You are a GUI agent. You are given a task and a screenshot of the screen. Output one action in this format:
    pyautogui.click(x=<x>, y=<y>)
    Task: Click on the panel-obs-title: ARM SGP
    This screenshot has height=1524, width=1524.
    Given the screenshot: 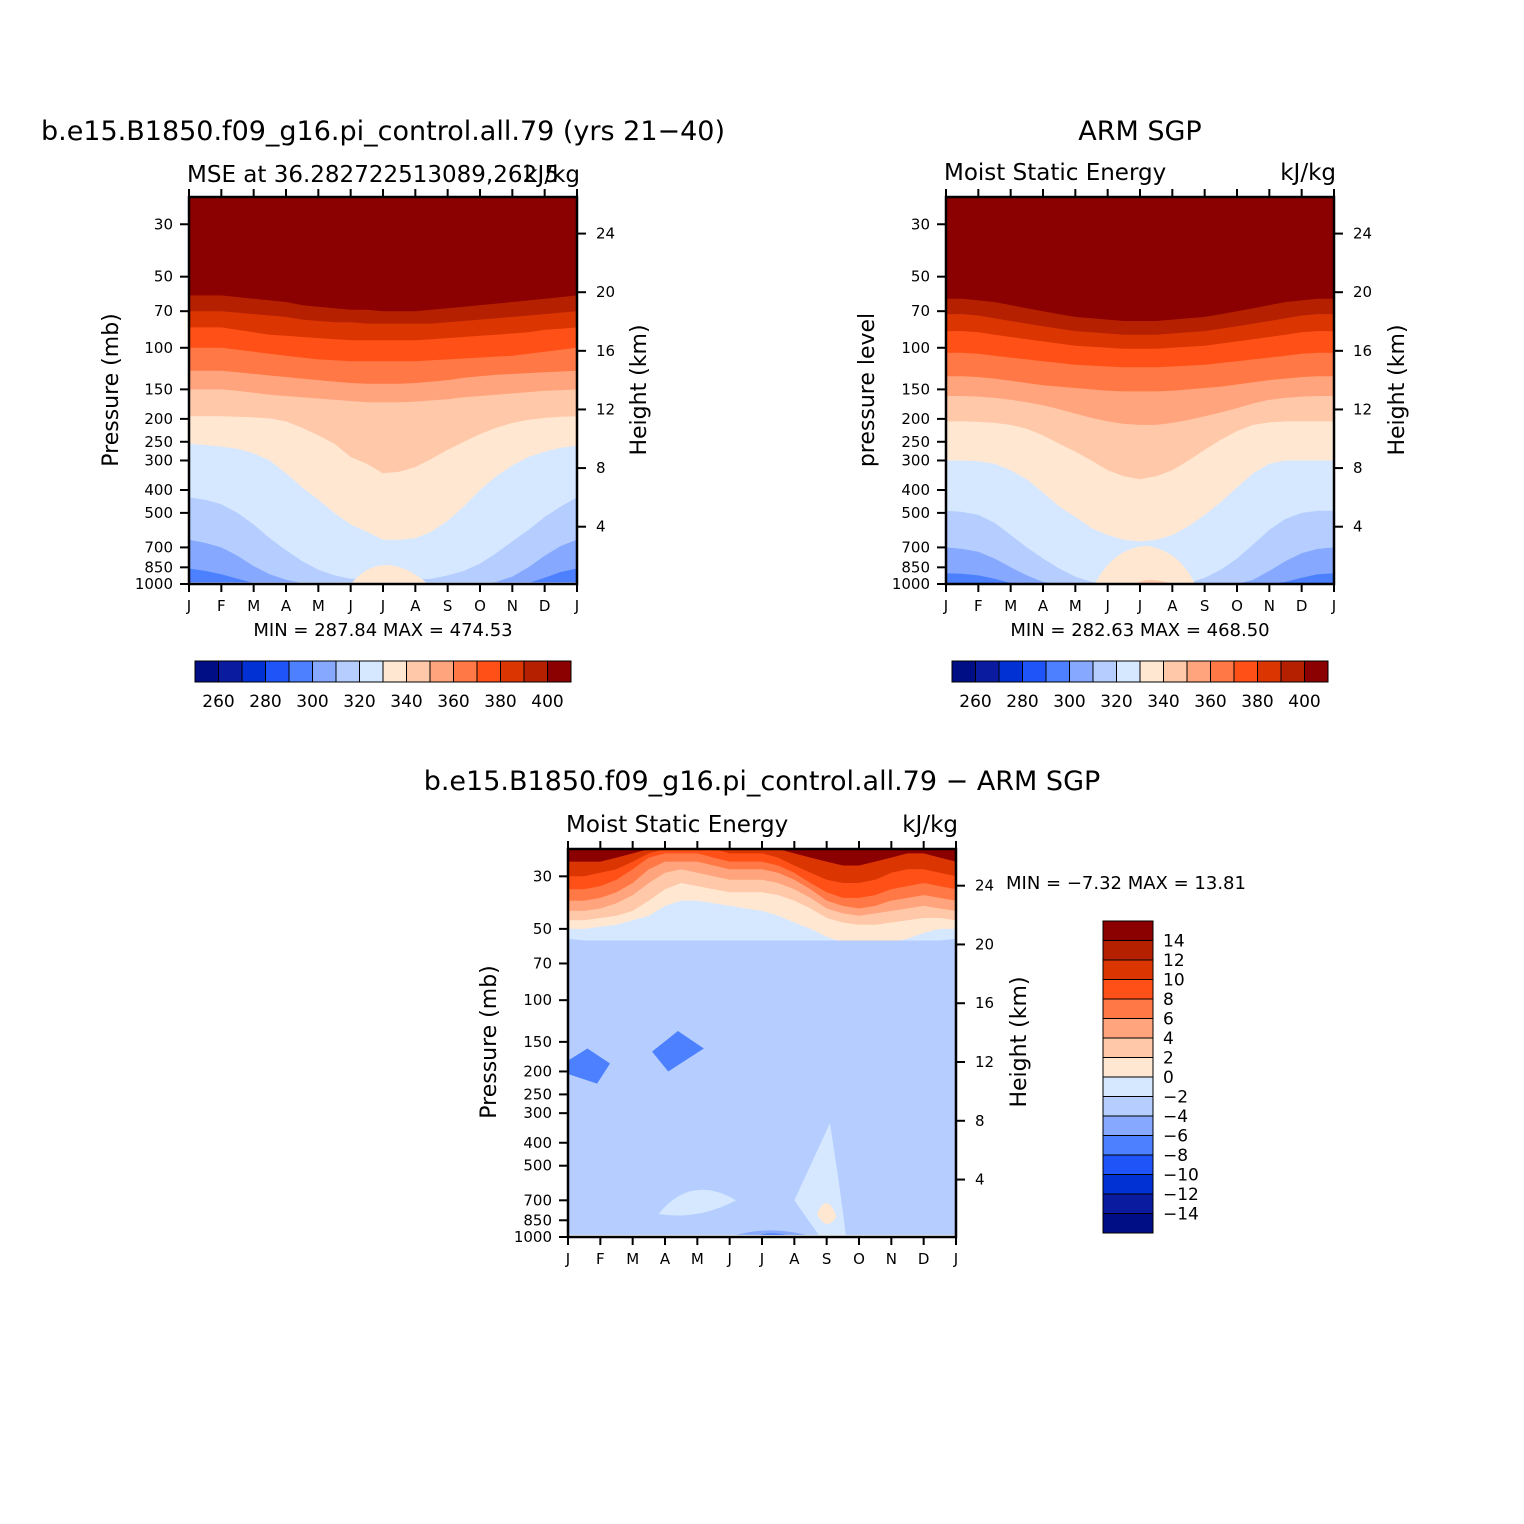 What is the action you would take?
    pyautogui.click(x=1139, y=131)
    